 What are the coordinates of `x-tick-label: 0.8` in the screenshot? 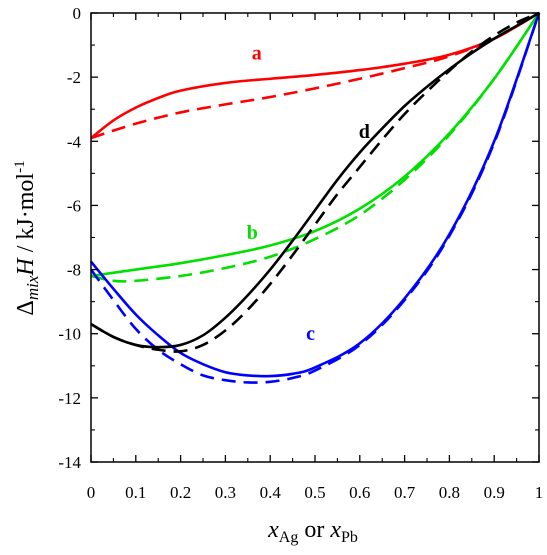 It's located at (449, 492).